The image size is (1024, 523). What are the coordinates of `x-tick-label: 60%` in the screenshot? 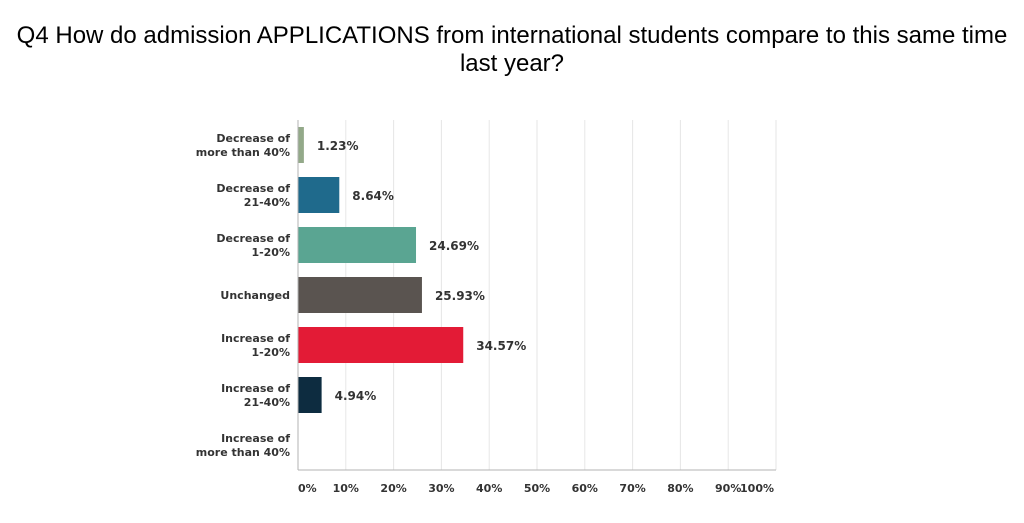 It's located at (585, 488).